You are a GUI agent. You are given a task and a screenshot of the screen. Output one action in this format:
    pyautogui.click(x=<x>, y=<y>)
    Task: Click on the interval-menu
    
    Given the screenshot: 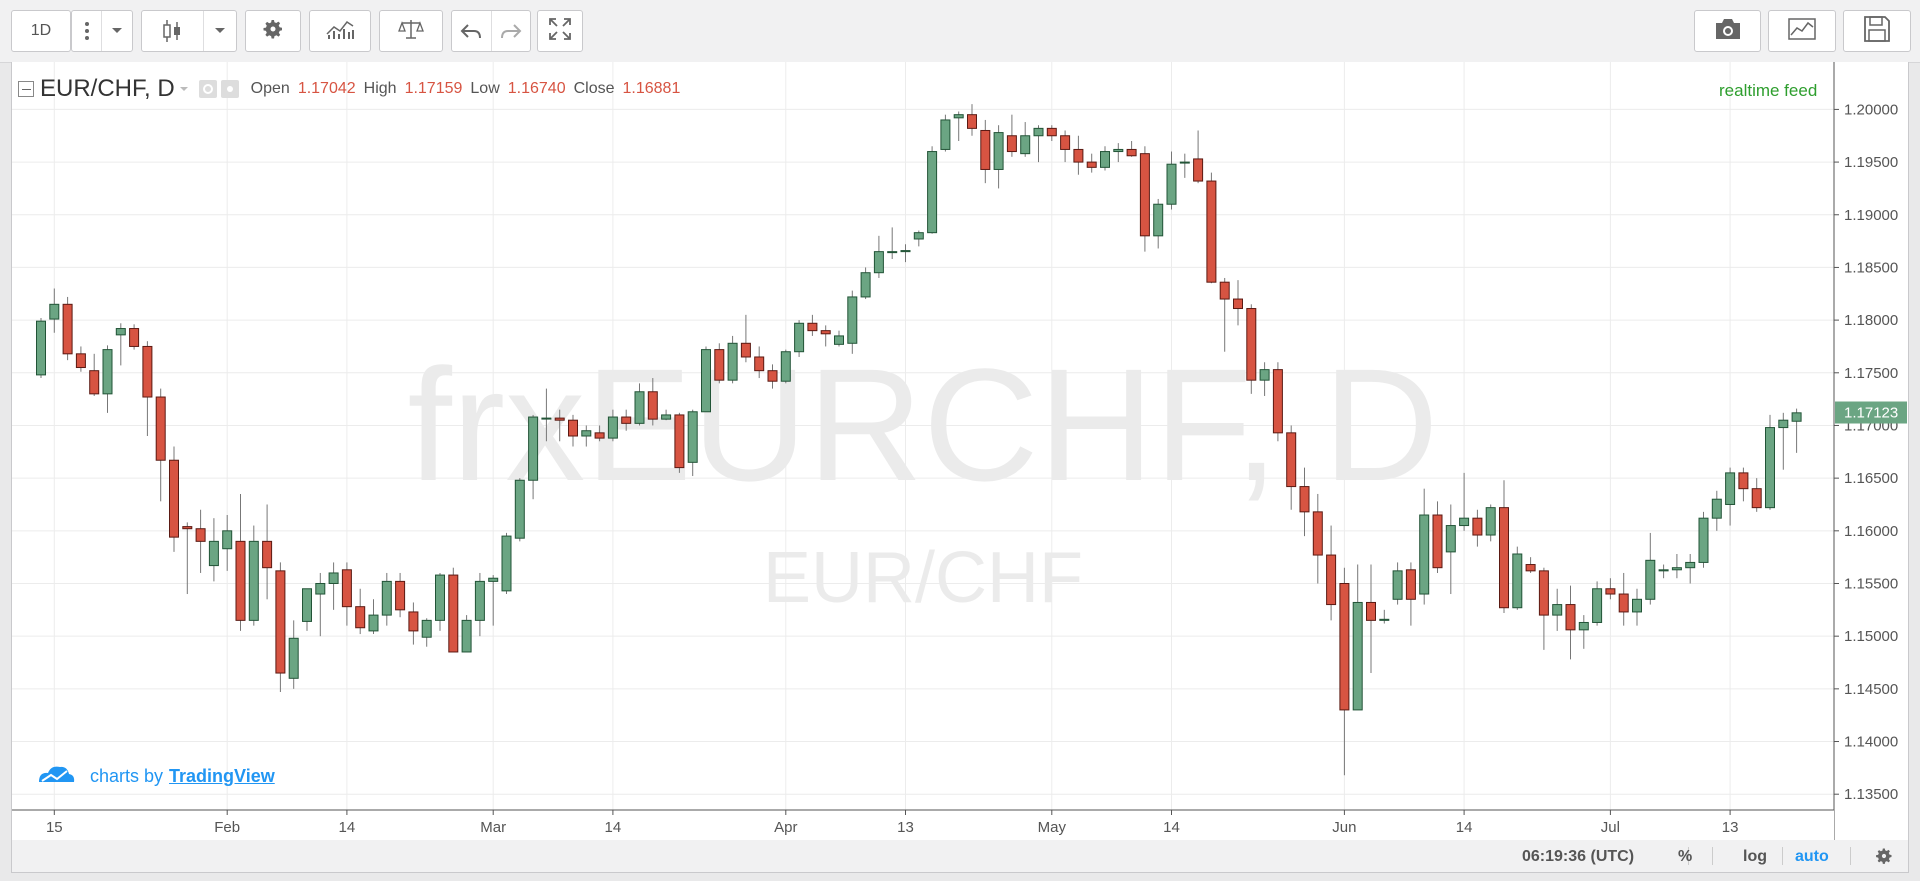 What is the action you would take?
    pyautogui.click(x=102, y=31)
    